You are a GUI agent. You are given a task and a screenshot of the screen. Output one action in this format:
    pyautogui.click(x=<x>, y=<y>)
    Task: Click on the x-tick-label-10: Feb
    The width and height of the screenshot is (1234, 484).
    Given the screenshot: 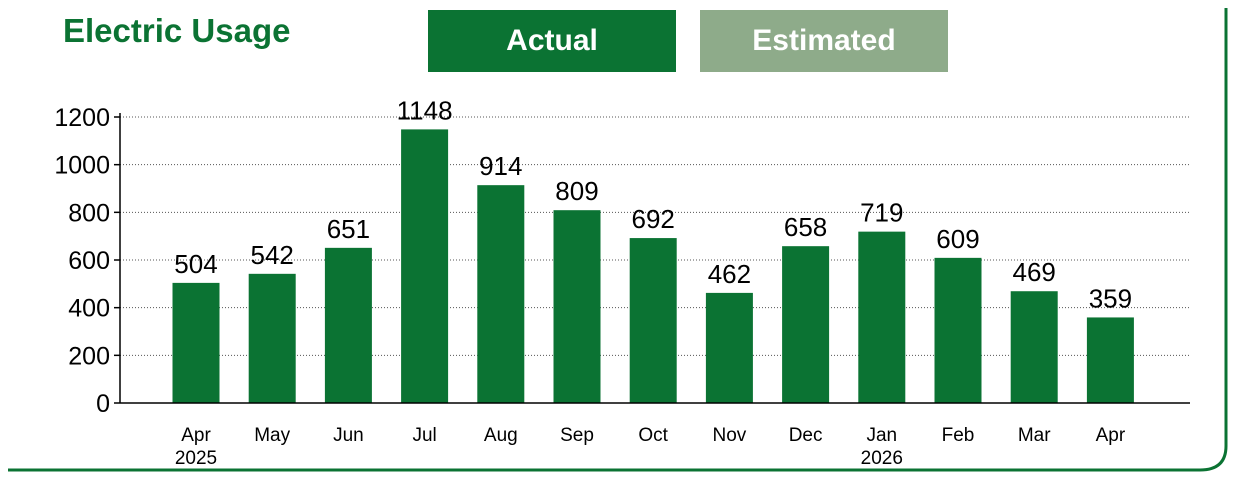 What is the action you would take?
    pyautogui.click(x=958, y=435)
    